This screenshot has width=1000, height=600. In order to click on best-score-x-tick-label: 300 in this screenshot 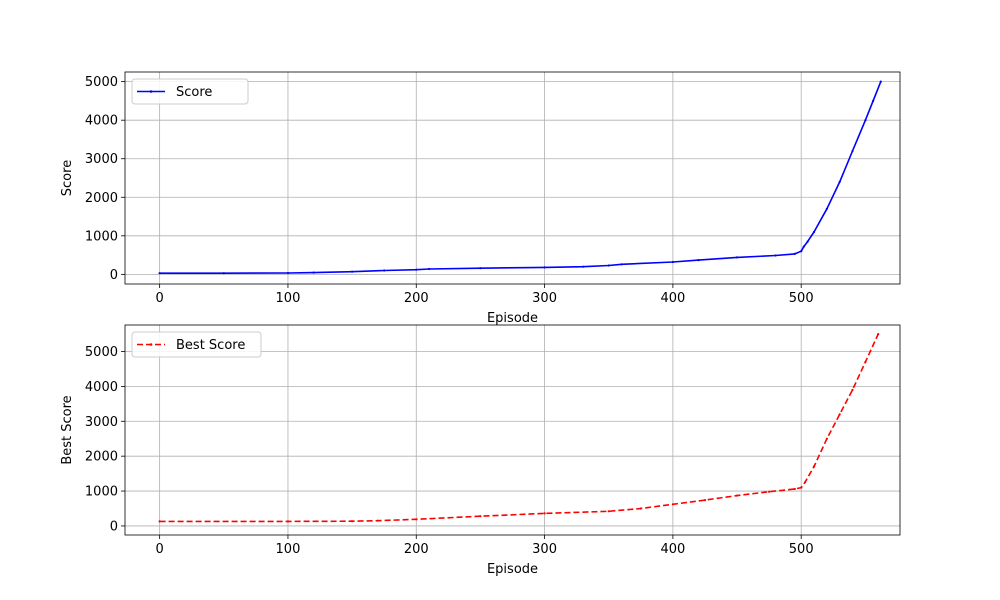, I will do `click(544, 549)`.